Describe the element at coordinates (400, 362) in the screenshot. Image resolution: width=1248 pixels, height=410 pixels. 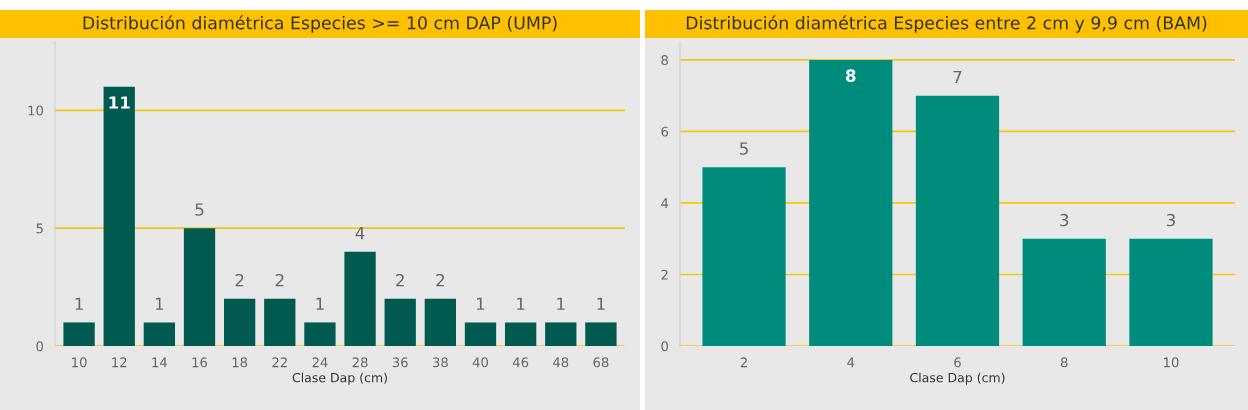
I see `x-tick-label: 36` at that location.